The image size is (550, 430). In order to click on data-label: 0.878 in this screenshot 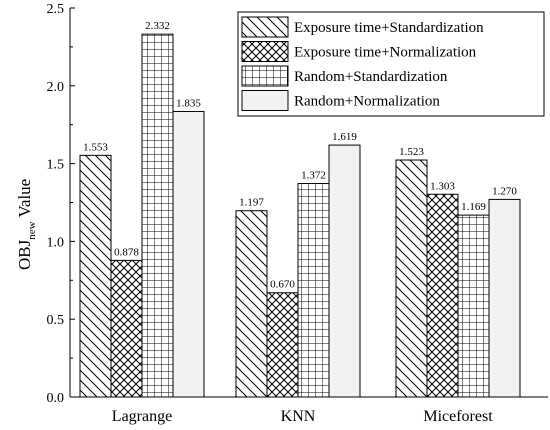, I will do `click(126, 252)`.